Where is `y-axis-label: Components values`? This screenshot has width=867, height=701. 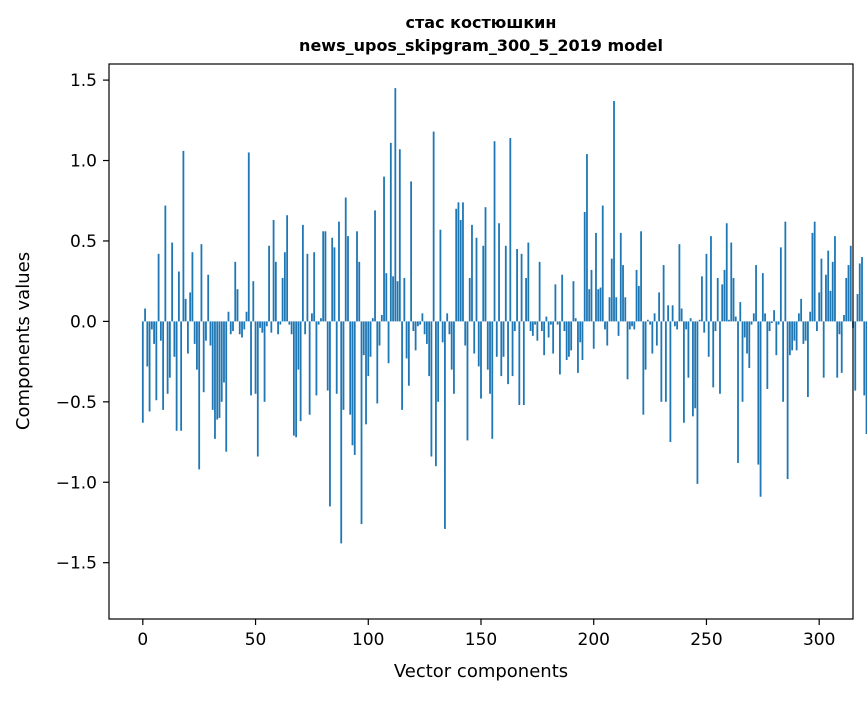
y-axis-label: Components values is located at coordinates (23, 341).